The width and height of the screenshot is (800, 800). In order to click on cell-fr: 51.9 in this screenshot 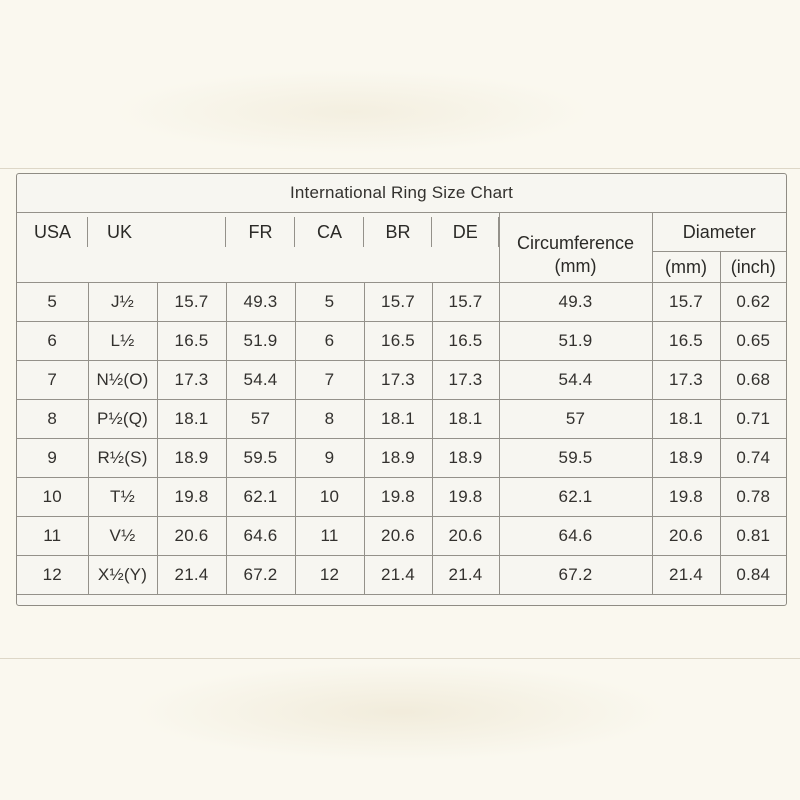, I will do `click(260, 341)`.